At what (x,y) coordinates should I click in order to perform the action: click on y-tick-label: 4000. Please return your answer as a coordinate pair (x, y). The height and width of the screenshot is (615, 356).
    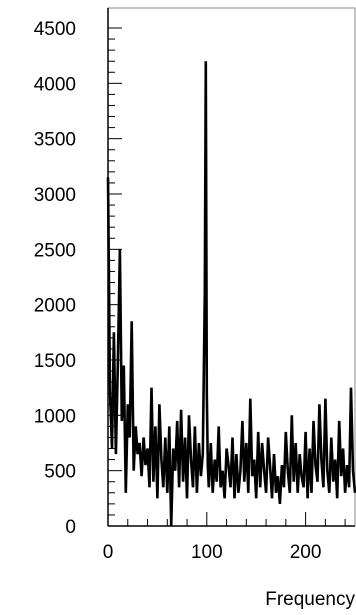
    Looking at the image, I should click on (55, 84).